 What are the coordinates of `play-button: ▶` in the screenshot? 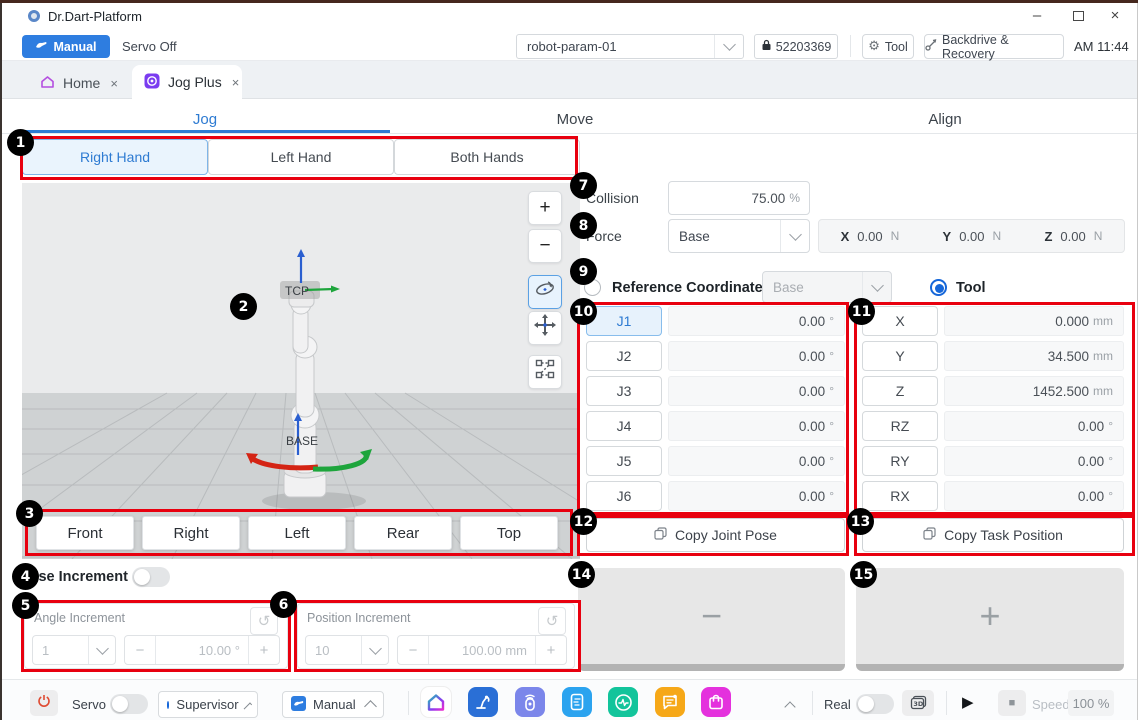 It's located at (968, 702).